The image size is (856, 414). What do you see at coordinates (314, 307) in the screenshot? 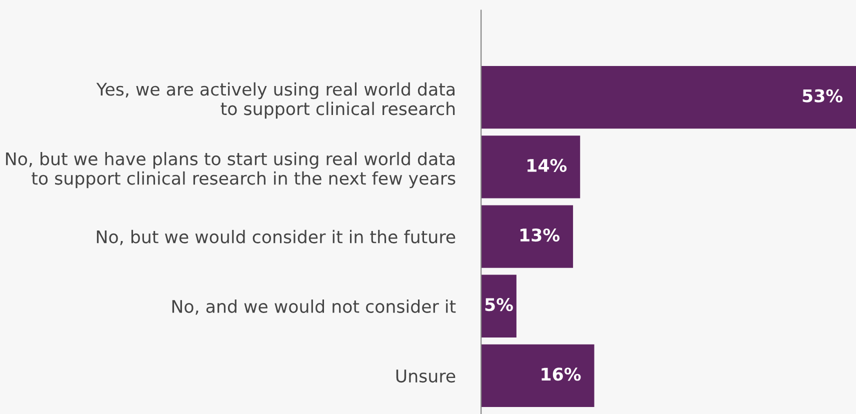
I see `y-tick-label: No, and we would not consider it` at bounding box center [314, 307].